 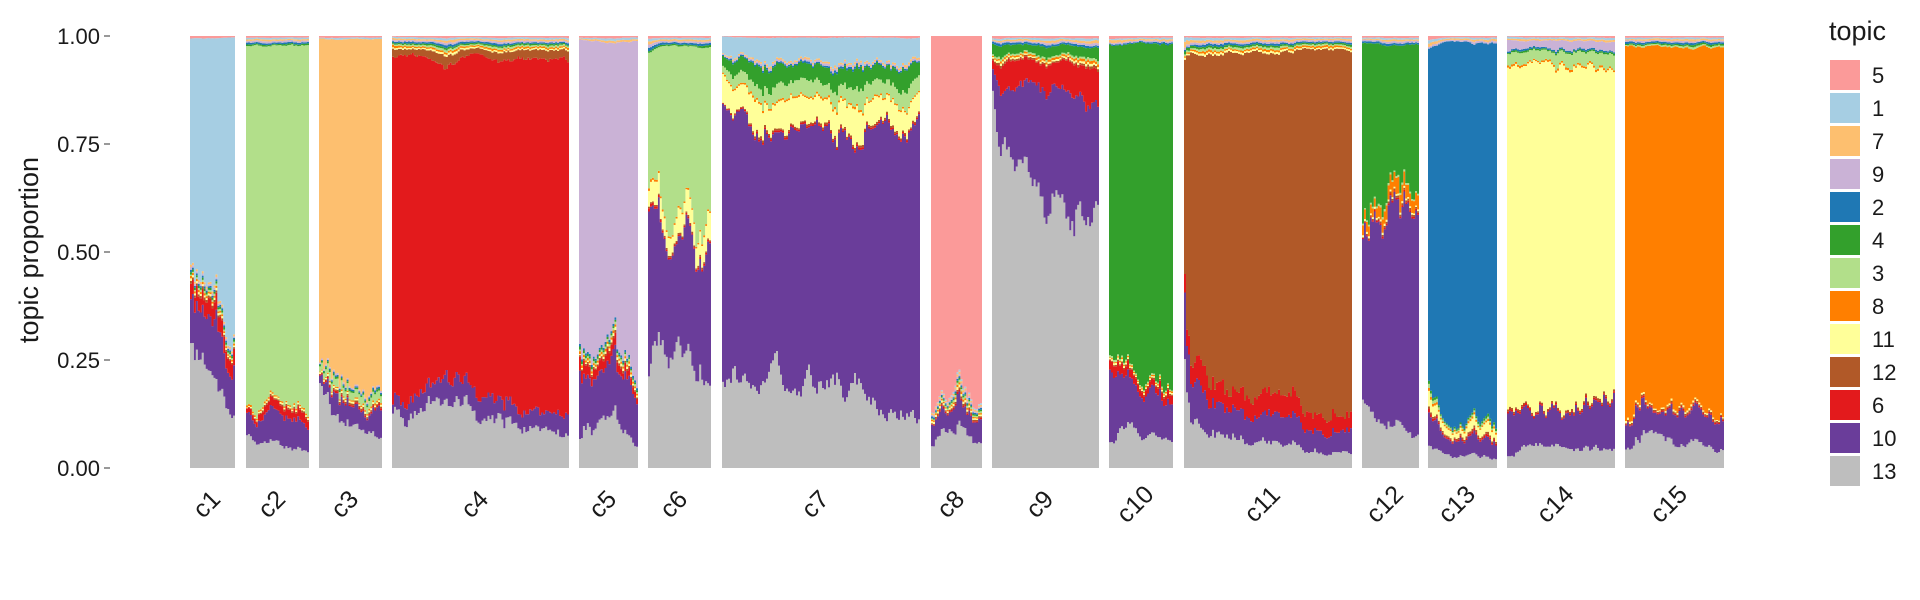 What do you see at coordinates (78, 360) in the screenshot?
I see `y-tick-label: 0.25` at bounding box center [78, 360].